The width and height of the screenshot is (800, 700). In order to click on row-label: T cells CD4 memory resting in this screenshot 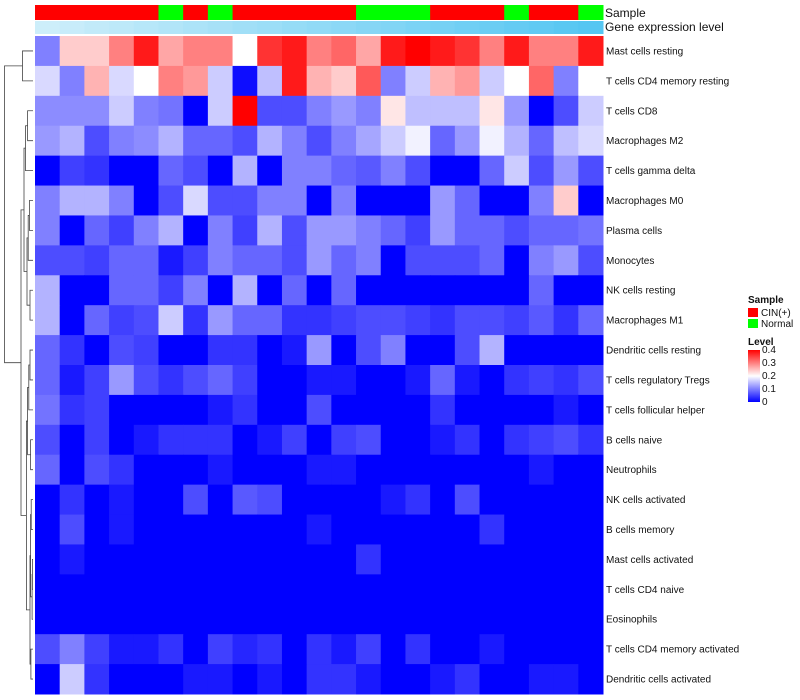, I will do `click(667, 81)`.